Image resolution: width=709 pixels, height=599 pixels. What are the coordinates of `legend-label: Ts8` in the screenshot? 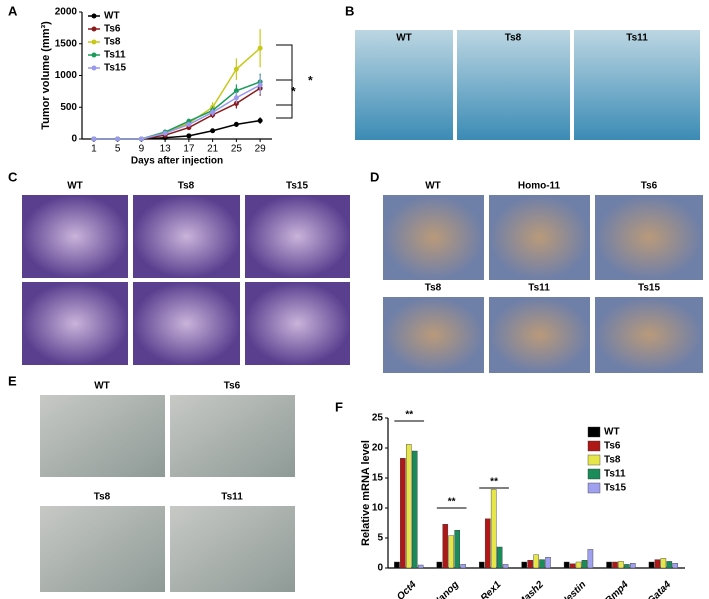 It's located at (112, 42).